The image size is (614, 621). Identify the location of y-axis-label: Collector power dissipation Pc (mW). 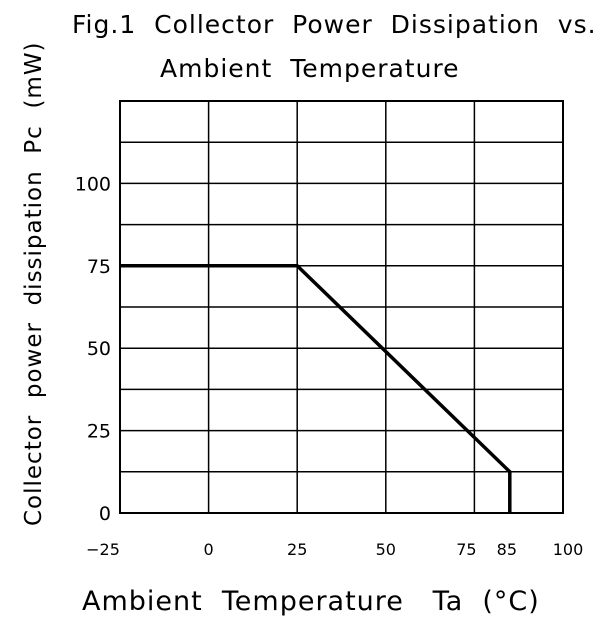
(34, 283).